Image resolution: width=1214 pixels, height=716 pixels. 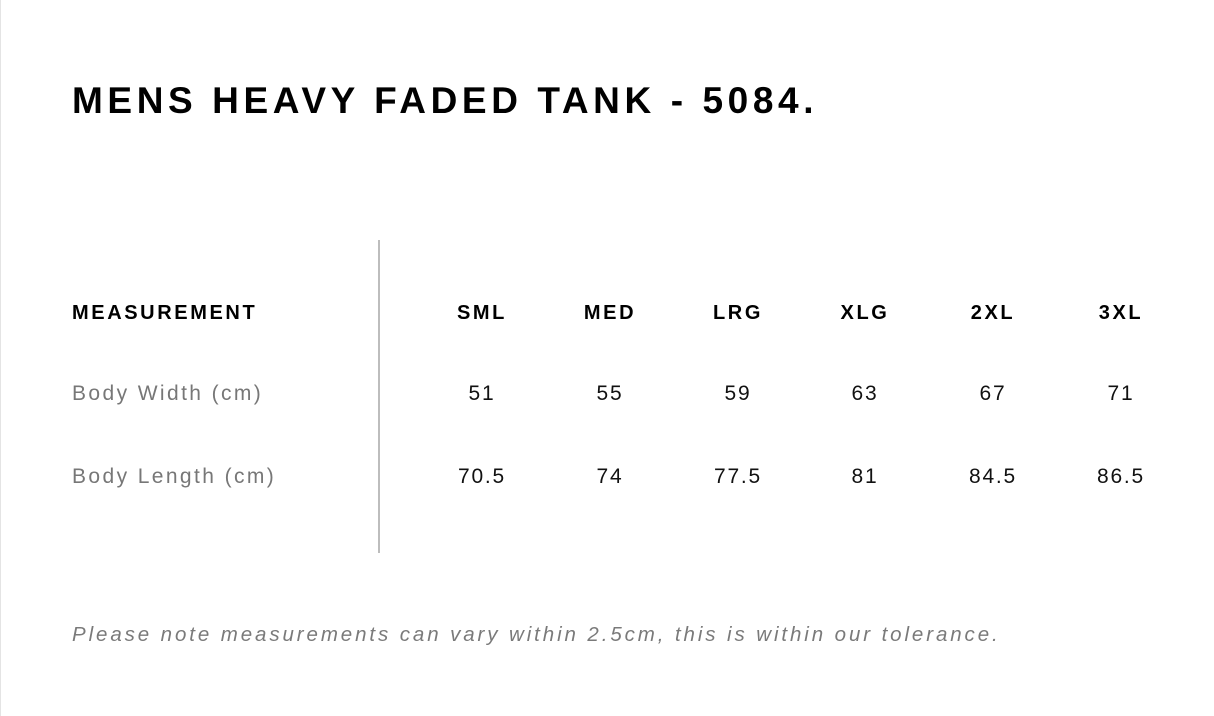 I want to click on size-header-sml: SML, so click(x=482, y=313).